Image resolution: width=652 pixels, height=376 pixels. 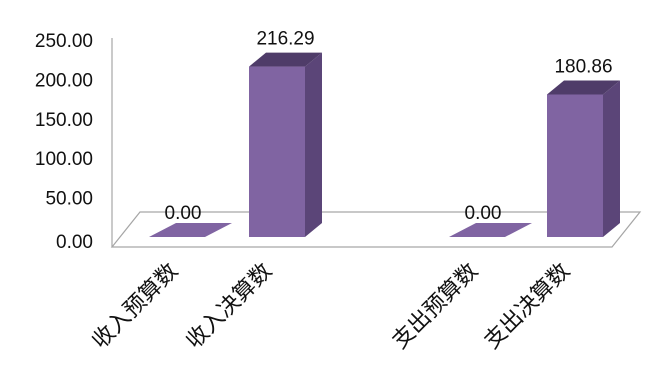 I want to click on floor-plane, so click(x=376, y=229).